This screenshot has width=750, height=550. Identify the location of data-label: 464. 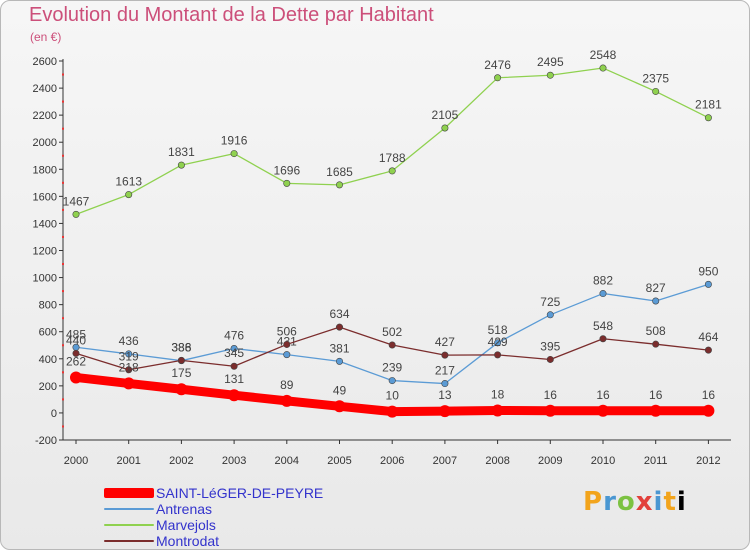
(708, 337).